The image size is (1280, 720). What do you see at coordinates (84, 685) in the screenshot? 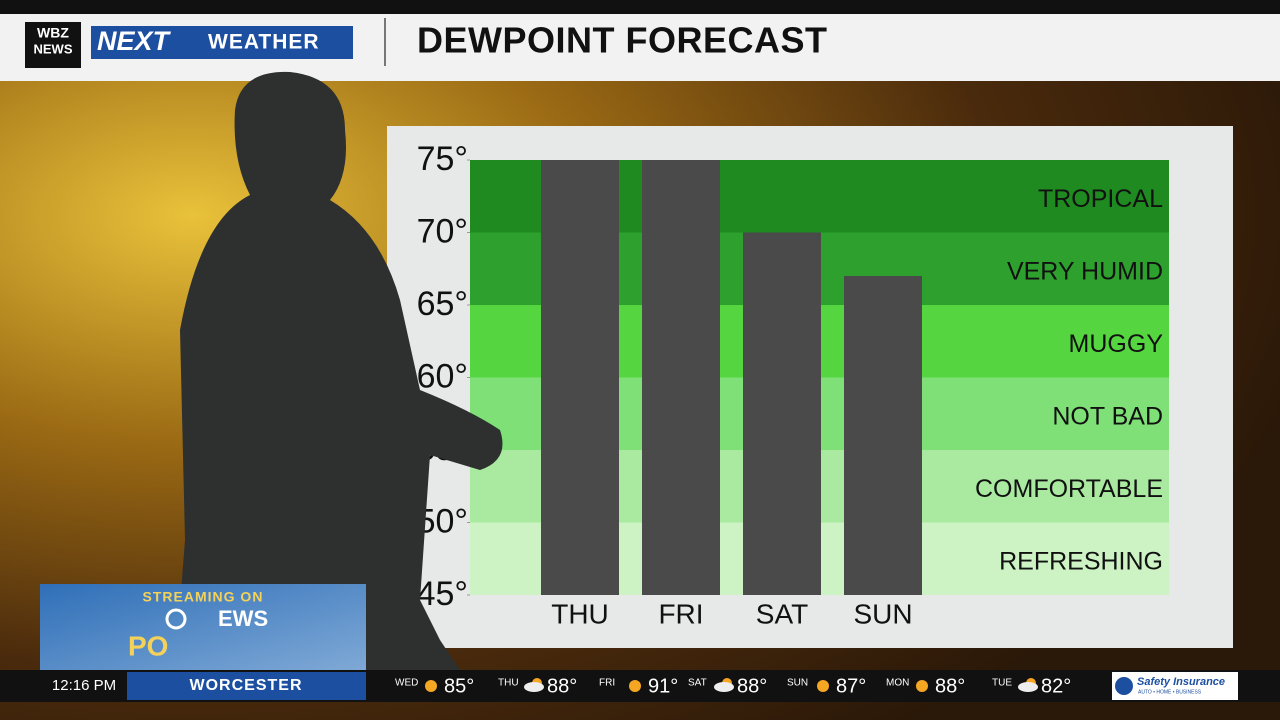
I see `ticker-time: 12:16 PM` at bounding box center [84, 685].